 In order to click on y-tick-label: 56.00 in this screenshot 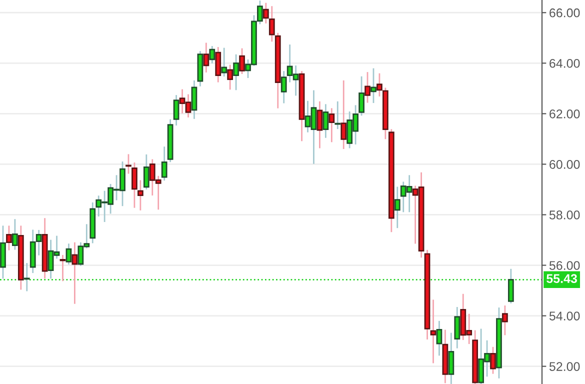, I will do `click(564, 265)`.